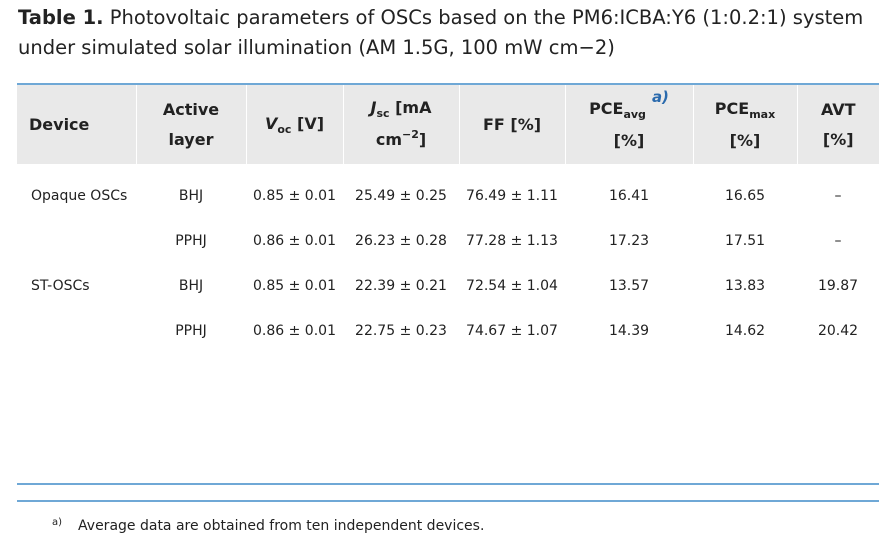 This screenshot has width=891, height=549. Describe the element at coordinates (401, 124) in the screenshot. I see `header-jsc: Jsc [mA cm−2]` at that location.